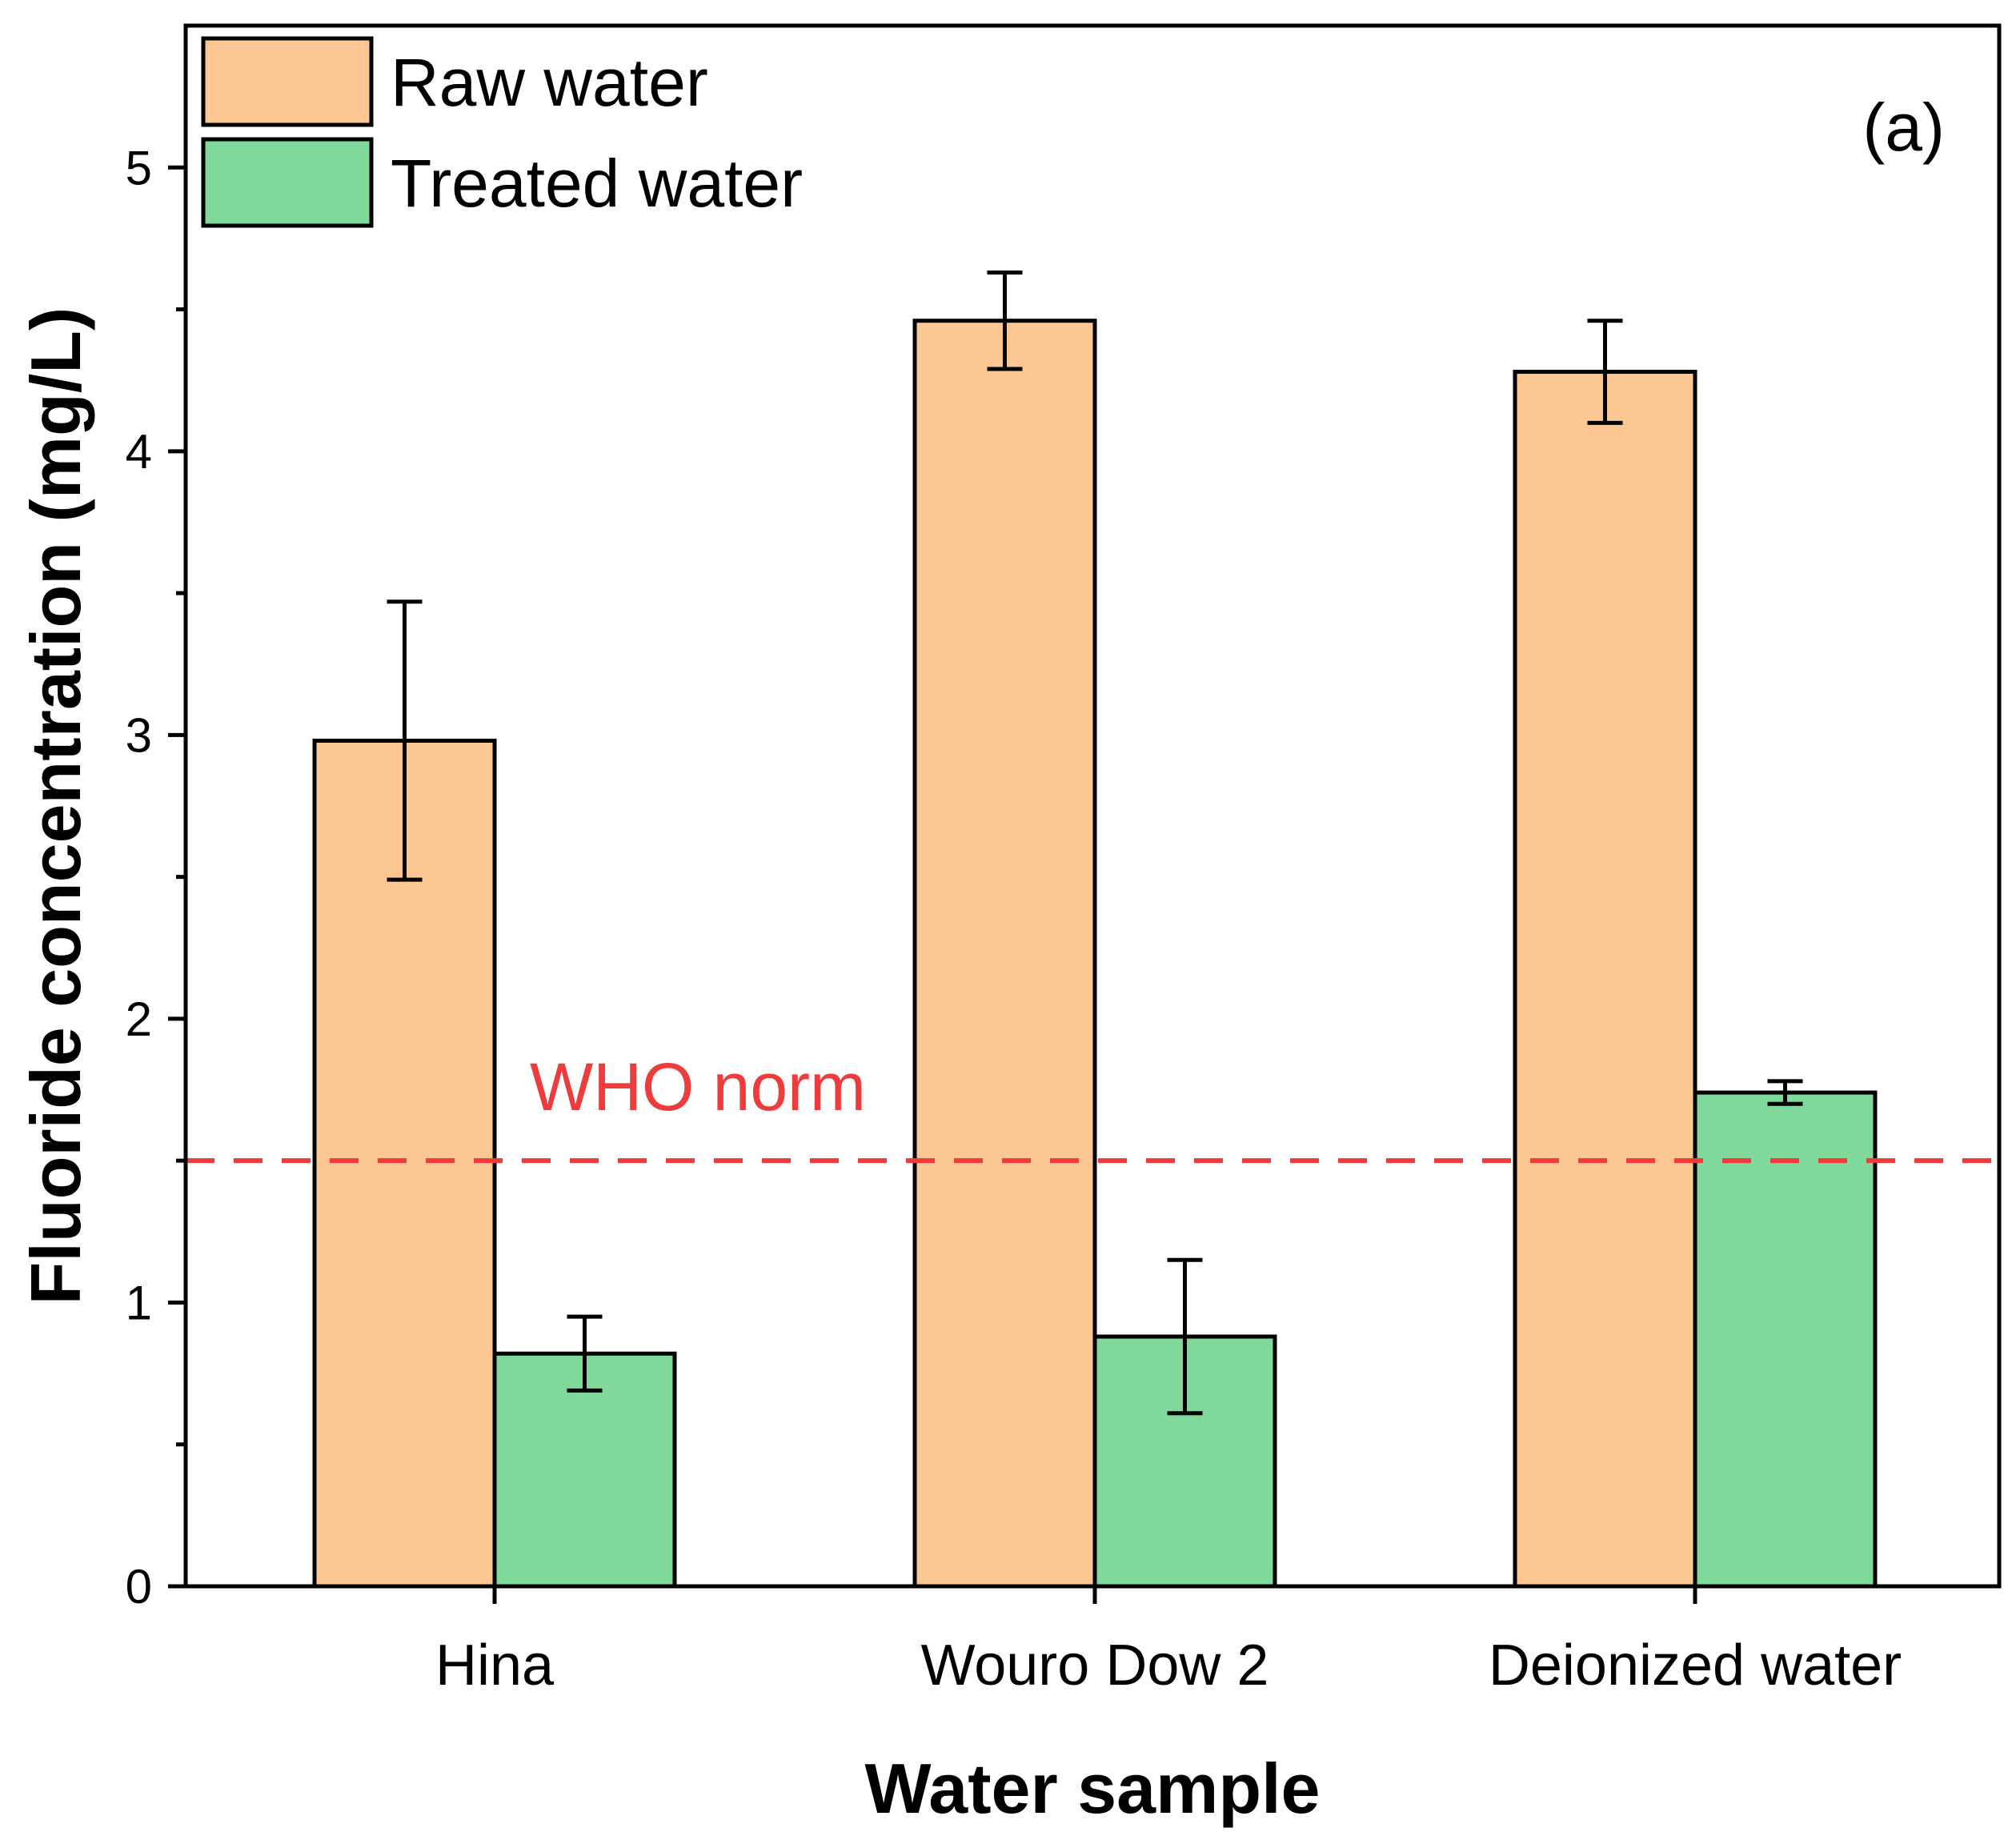  I want to click on legend: Raw water Treated water, so click(502, 132).